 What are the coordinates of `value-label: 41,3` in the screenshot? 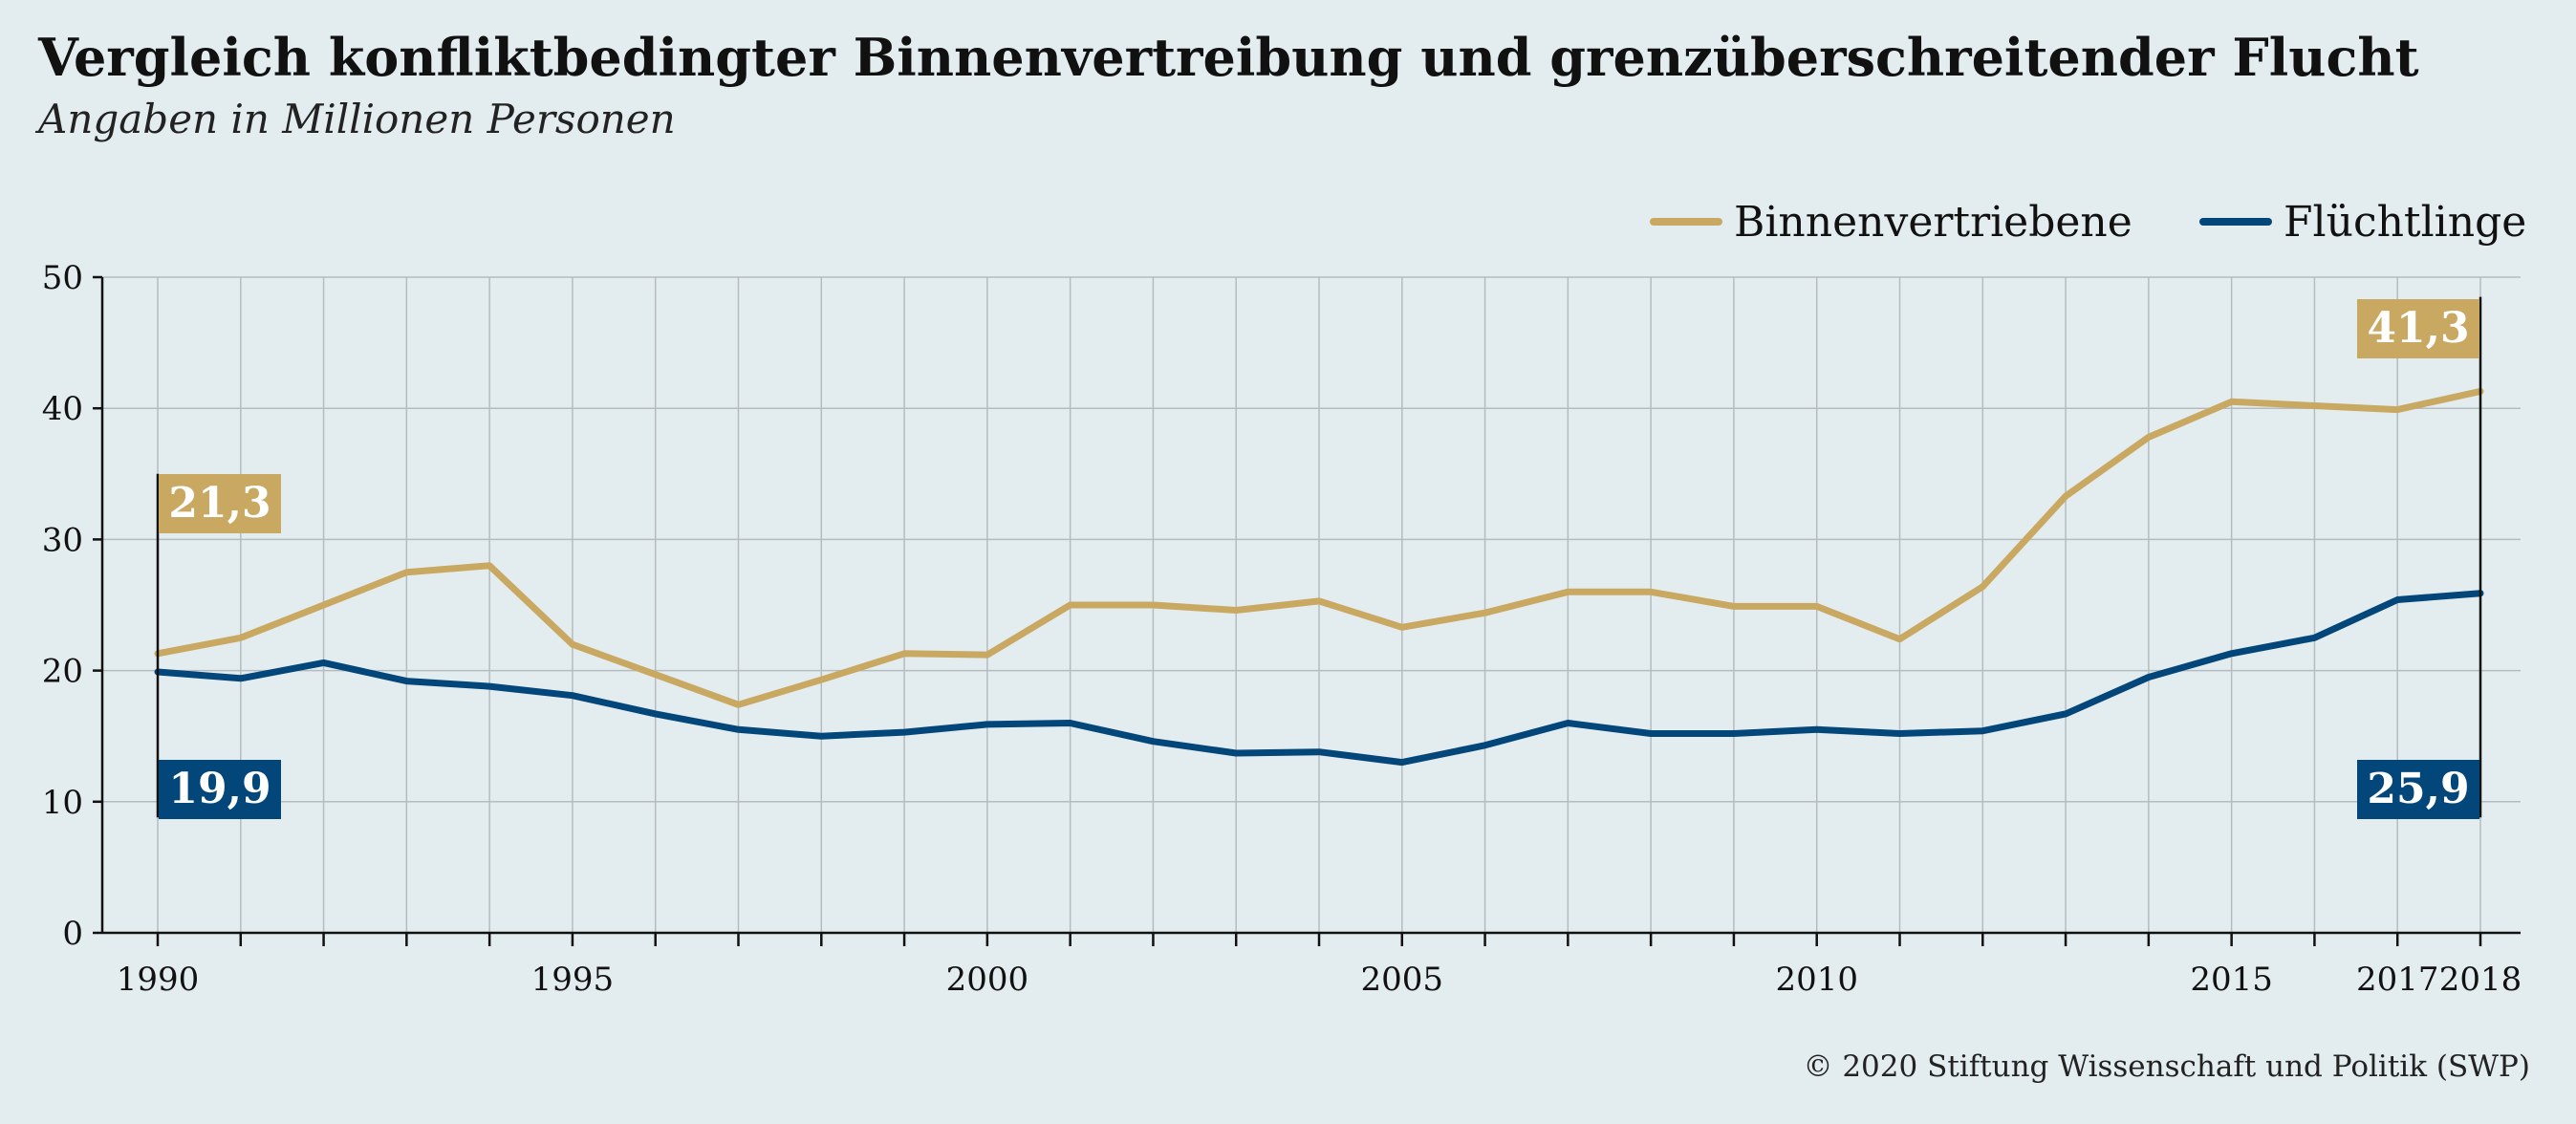 It's located at (2418, 328).